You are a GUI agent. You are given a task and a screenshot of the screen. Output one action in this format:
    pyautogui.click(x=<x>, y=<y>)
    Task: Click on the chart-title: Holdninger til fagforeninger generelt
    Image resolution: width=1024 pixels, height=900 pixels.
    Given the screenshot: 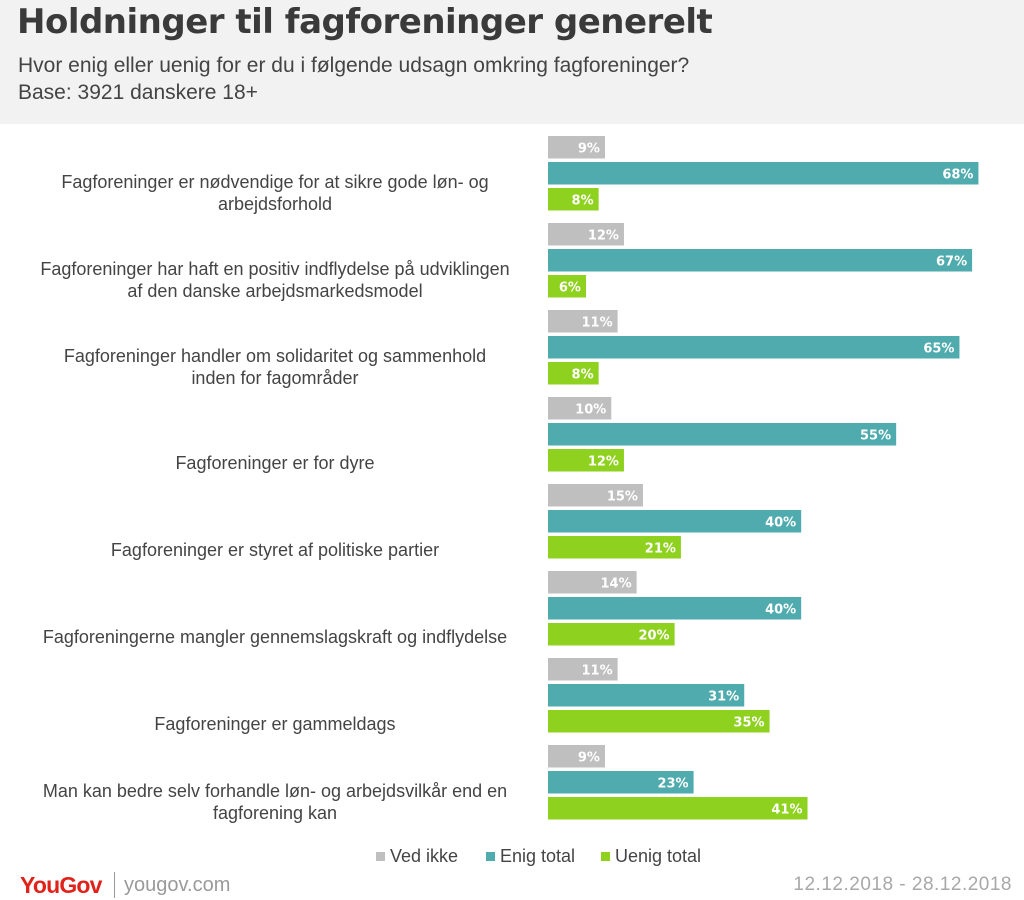 What is the action you would take?
    pyautogui.click(x=365, y=22)
    